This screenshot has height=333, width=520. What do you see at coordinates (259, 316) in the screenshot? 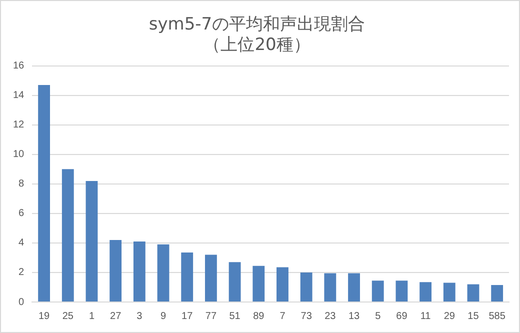
I see `x-tick-label: 89` at bounding box center [259, 316].